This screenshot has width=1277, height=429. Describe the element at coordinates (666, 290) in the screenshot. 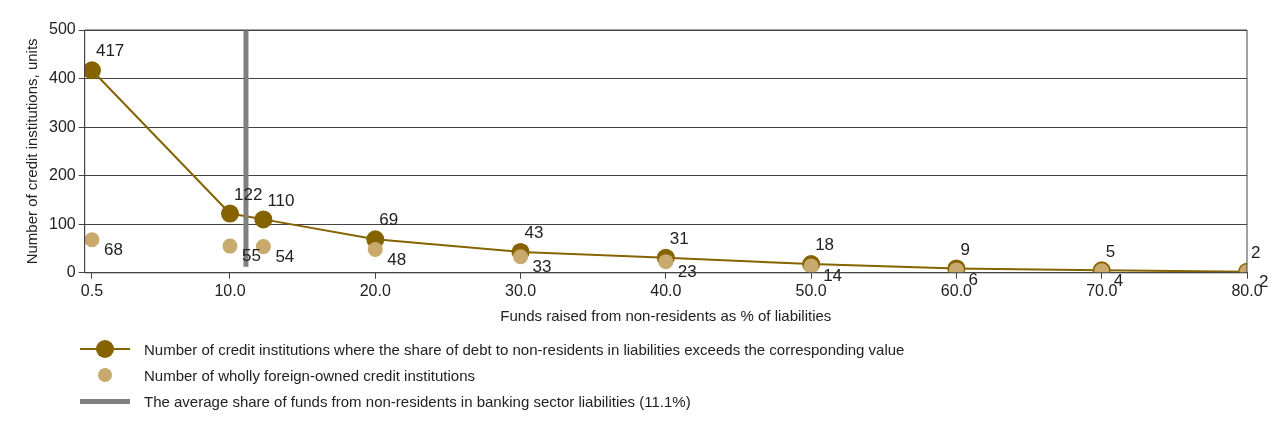

I see `x-tick-label: 40.0` at that location.